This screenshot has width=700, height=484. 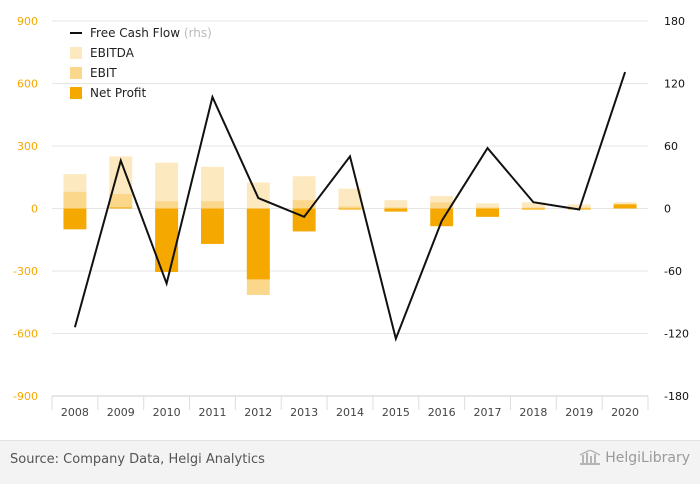 I want to click on legend-label-ebitda: EBITDA, so click(x=112, y=53).